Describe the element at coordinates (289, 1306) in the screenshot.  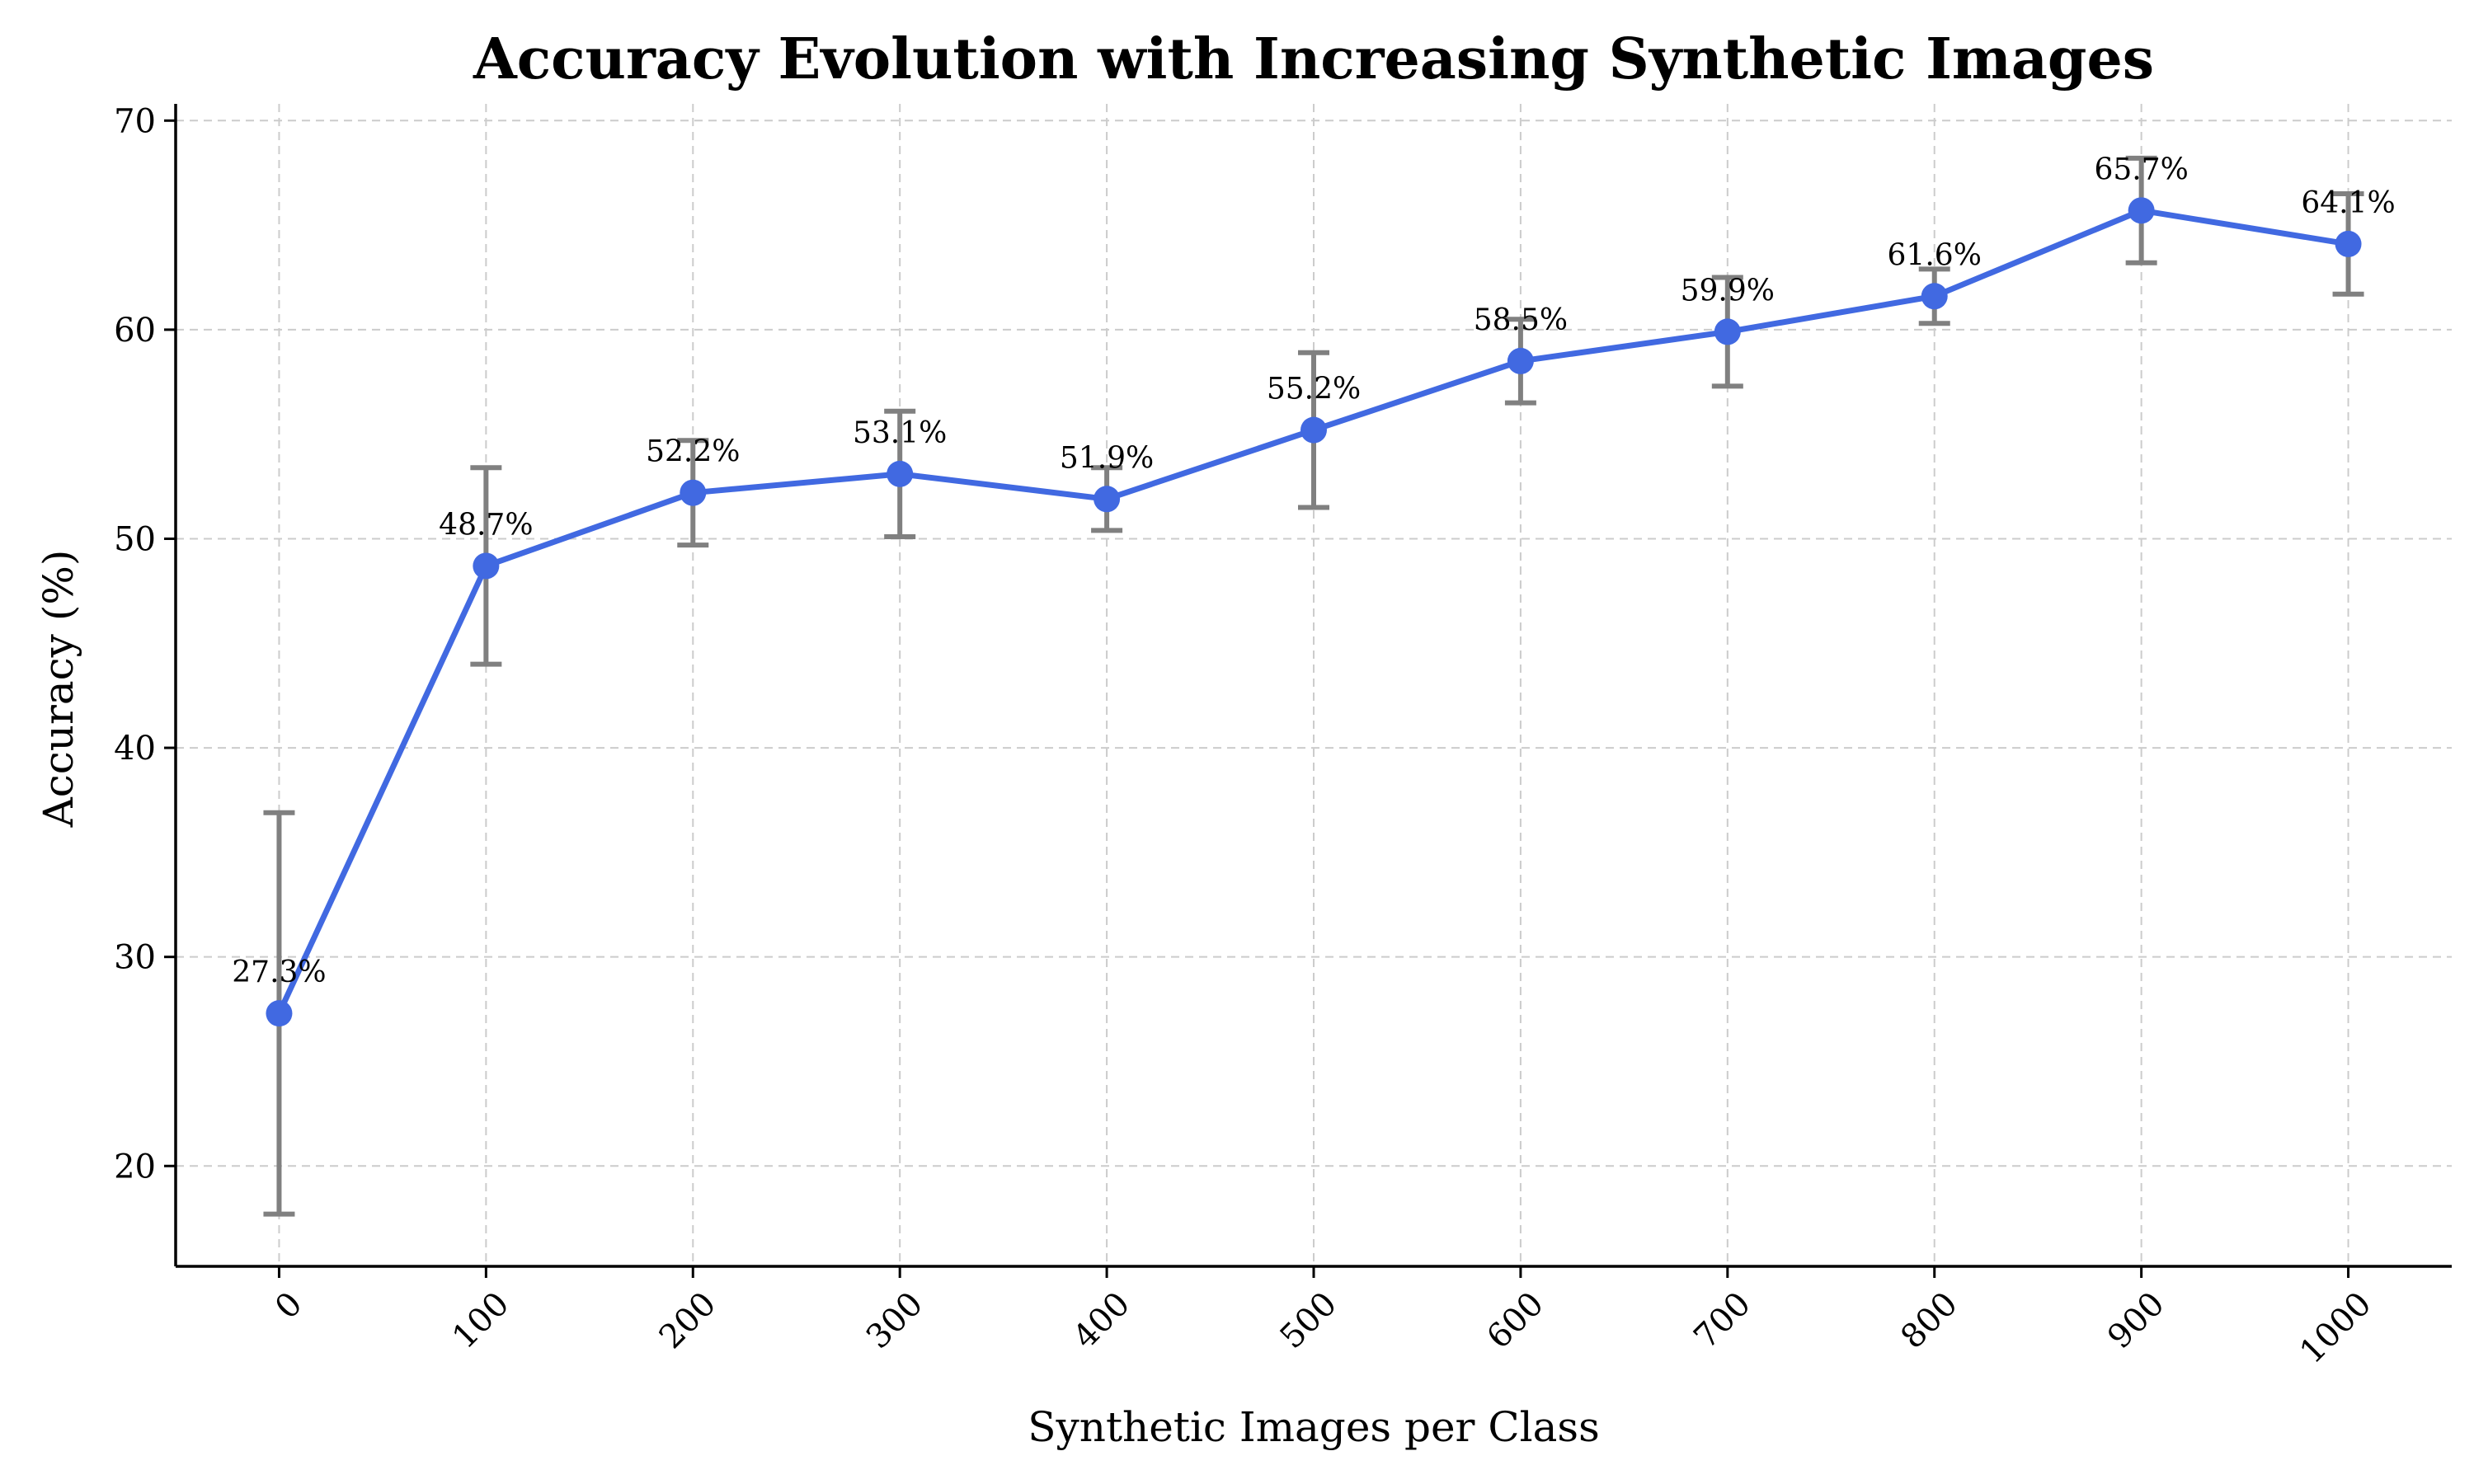
I see `x-tick-label: 0` at that location.